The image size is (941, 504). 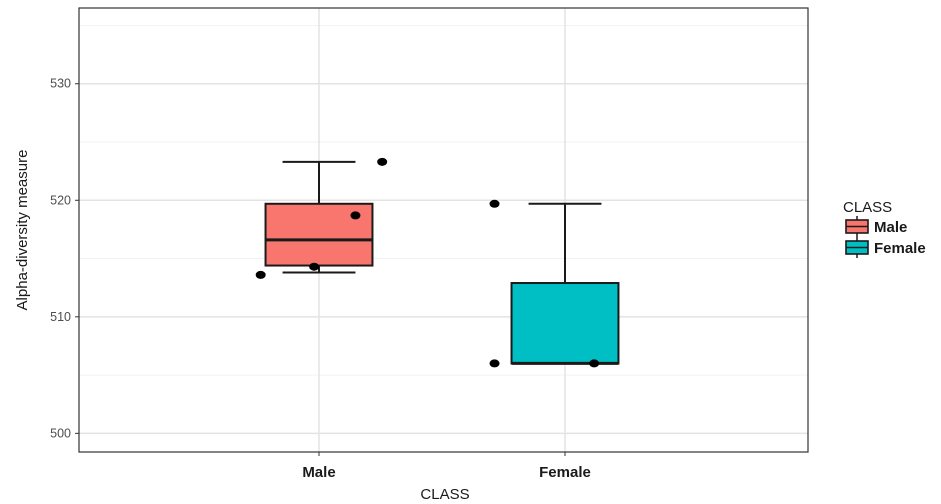 What do you see at coordinates (22, 230) in the screenshot?
I see `y-axis-title: Alpha-diversity measure` at bounding box center [22, 230].